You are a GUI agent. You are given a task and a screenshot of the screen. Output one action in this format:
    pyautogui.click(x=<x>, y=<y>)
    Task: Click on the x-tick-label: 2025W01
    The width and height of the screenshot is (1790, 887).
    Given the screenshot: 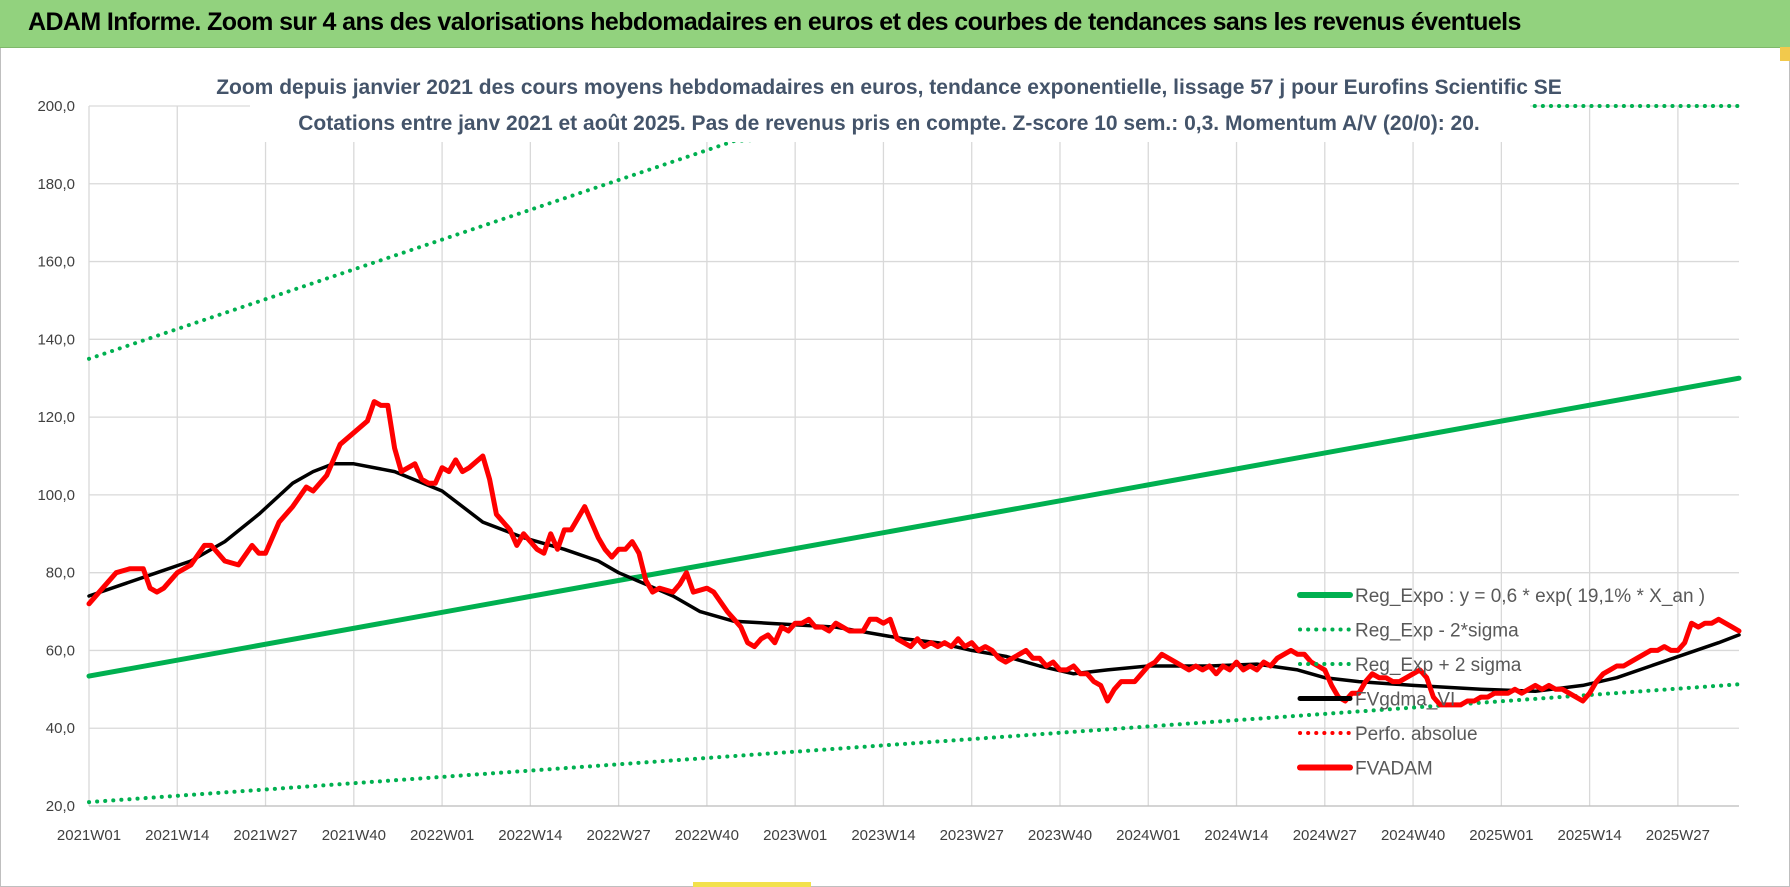 What is the action you would take?
    pyautogui.click(x=1501, y=835)
    